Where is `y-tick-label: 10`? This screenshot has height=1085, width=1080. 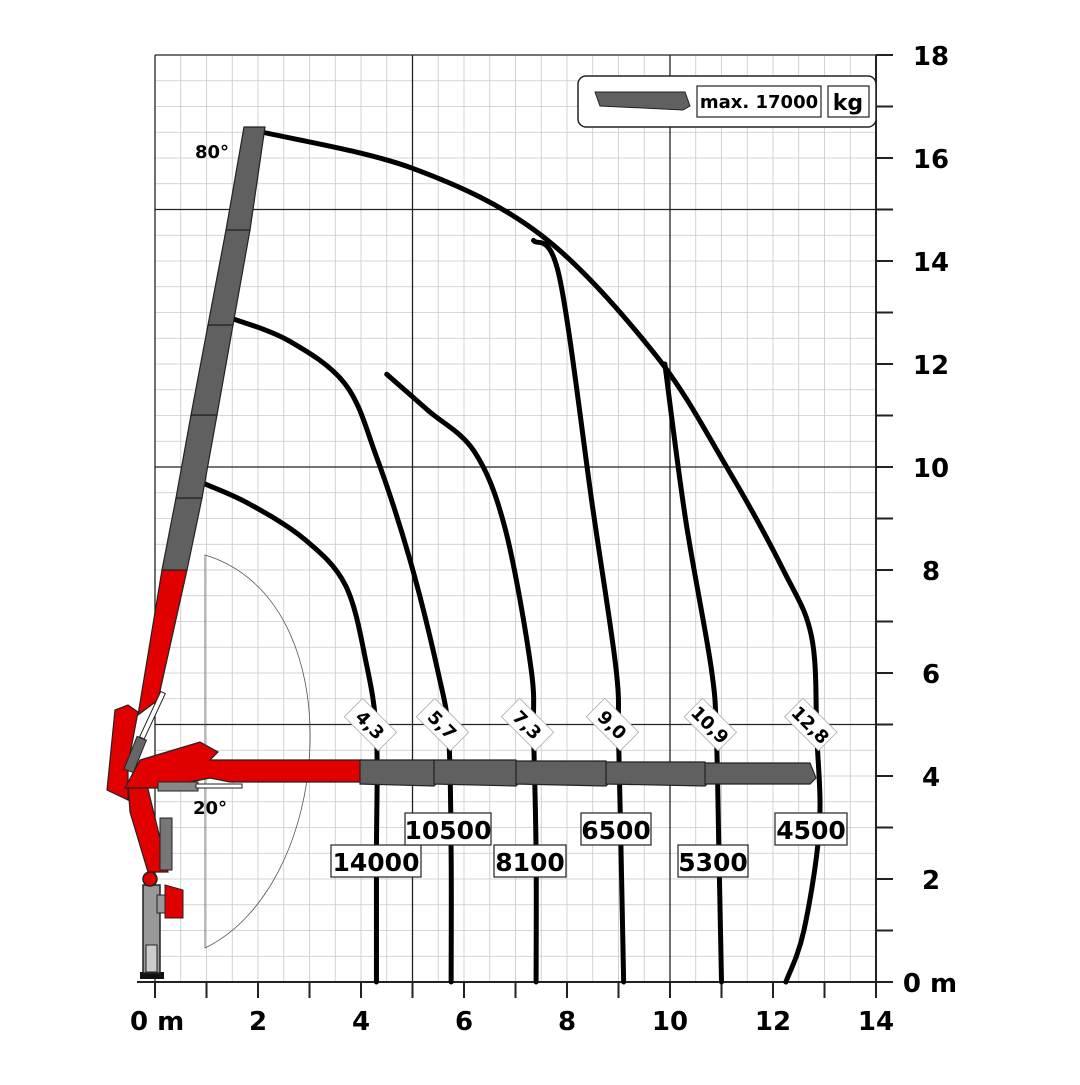
y-tick-label: 10 is located at coordinates (931, 469).